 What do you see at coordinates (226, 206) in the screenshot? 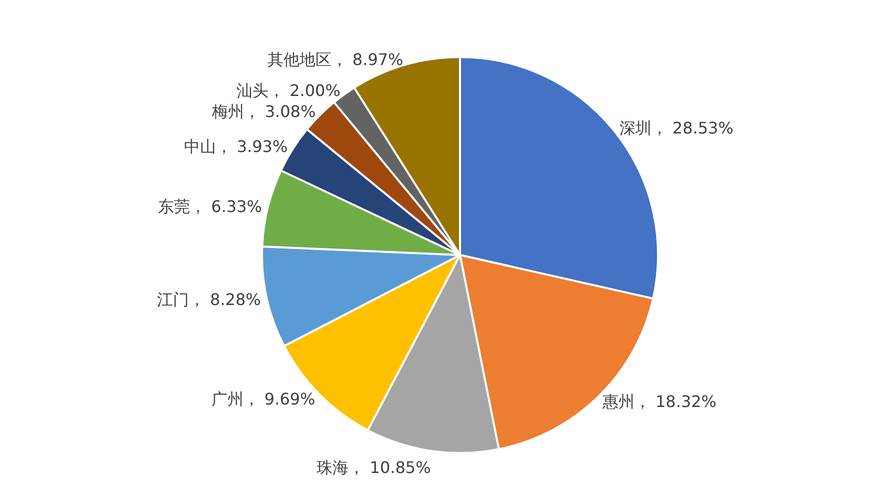
I see `data-label: ， 6.33%` at bounding box center [226, 206].